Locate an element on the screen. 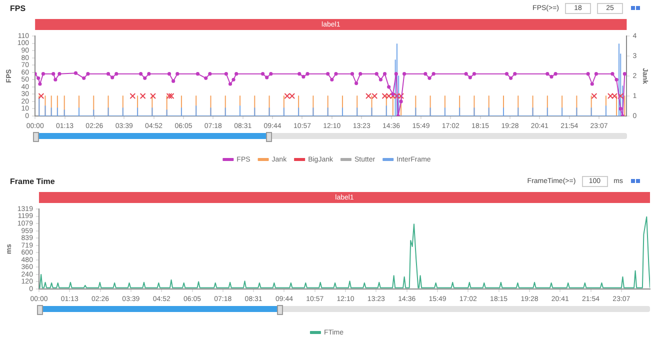 Image resolution: width=654 pixels, height=347 pixels. chart-title: Frame Time is located at coordinates (32, 181).